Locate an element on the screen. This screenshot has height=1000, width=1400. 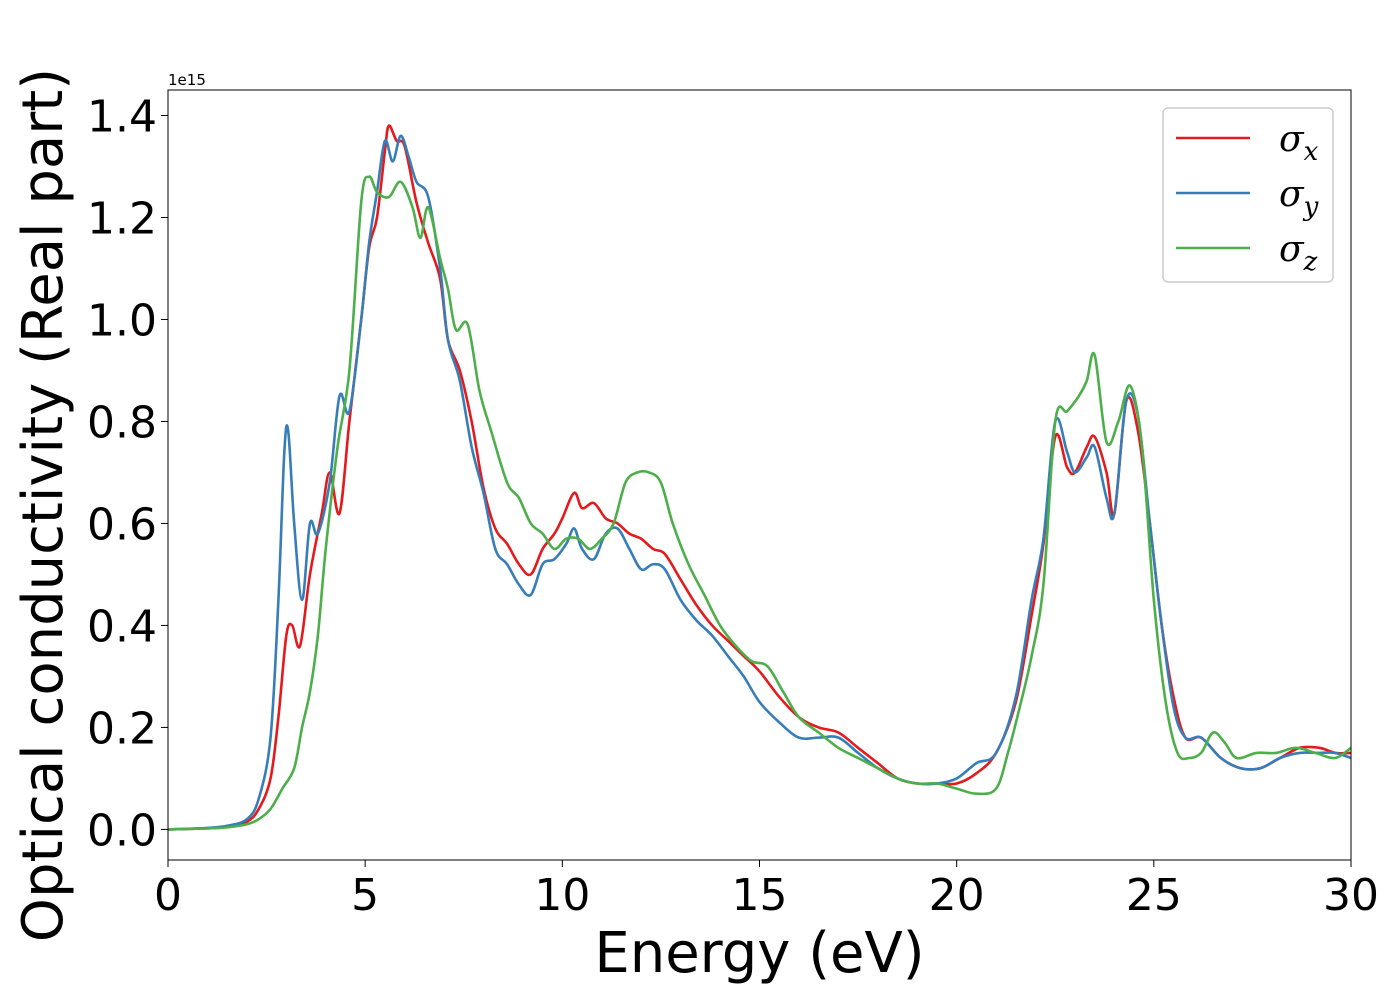
x-tick-label: 25 is located at coordinates (1154, 895).